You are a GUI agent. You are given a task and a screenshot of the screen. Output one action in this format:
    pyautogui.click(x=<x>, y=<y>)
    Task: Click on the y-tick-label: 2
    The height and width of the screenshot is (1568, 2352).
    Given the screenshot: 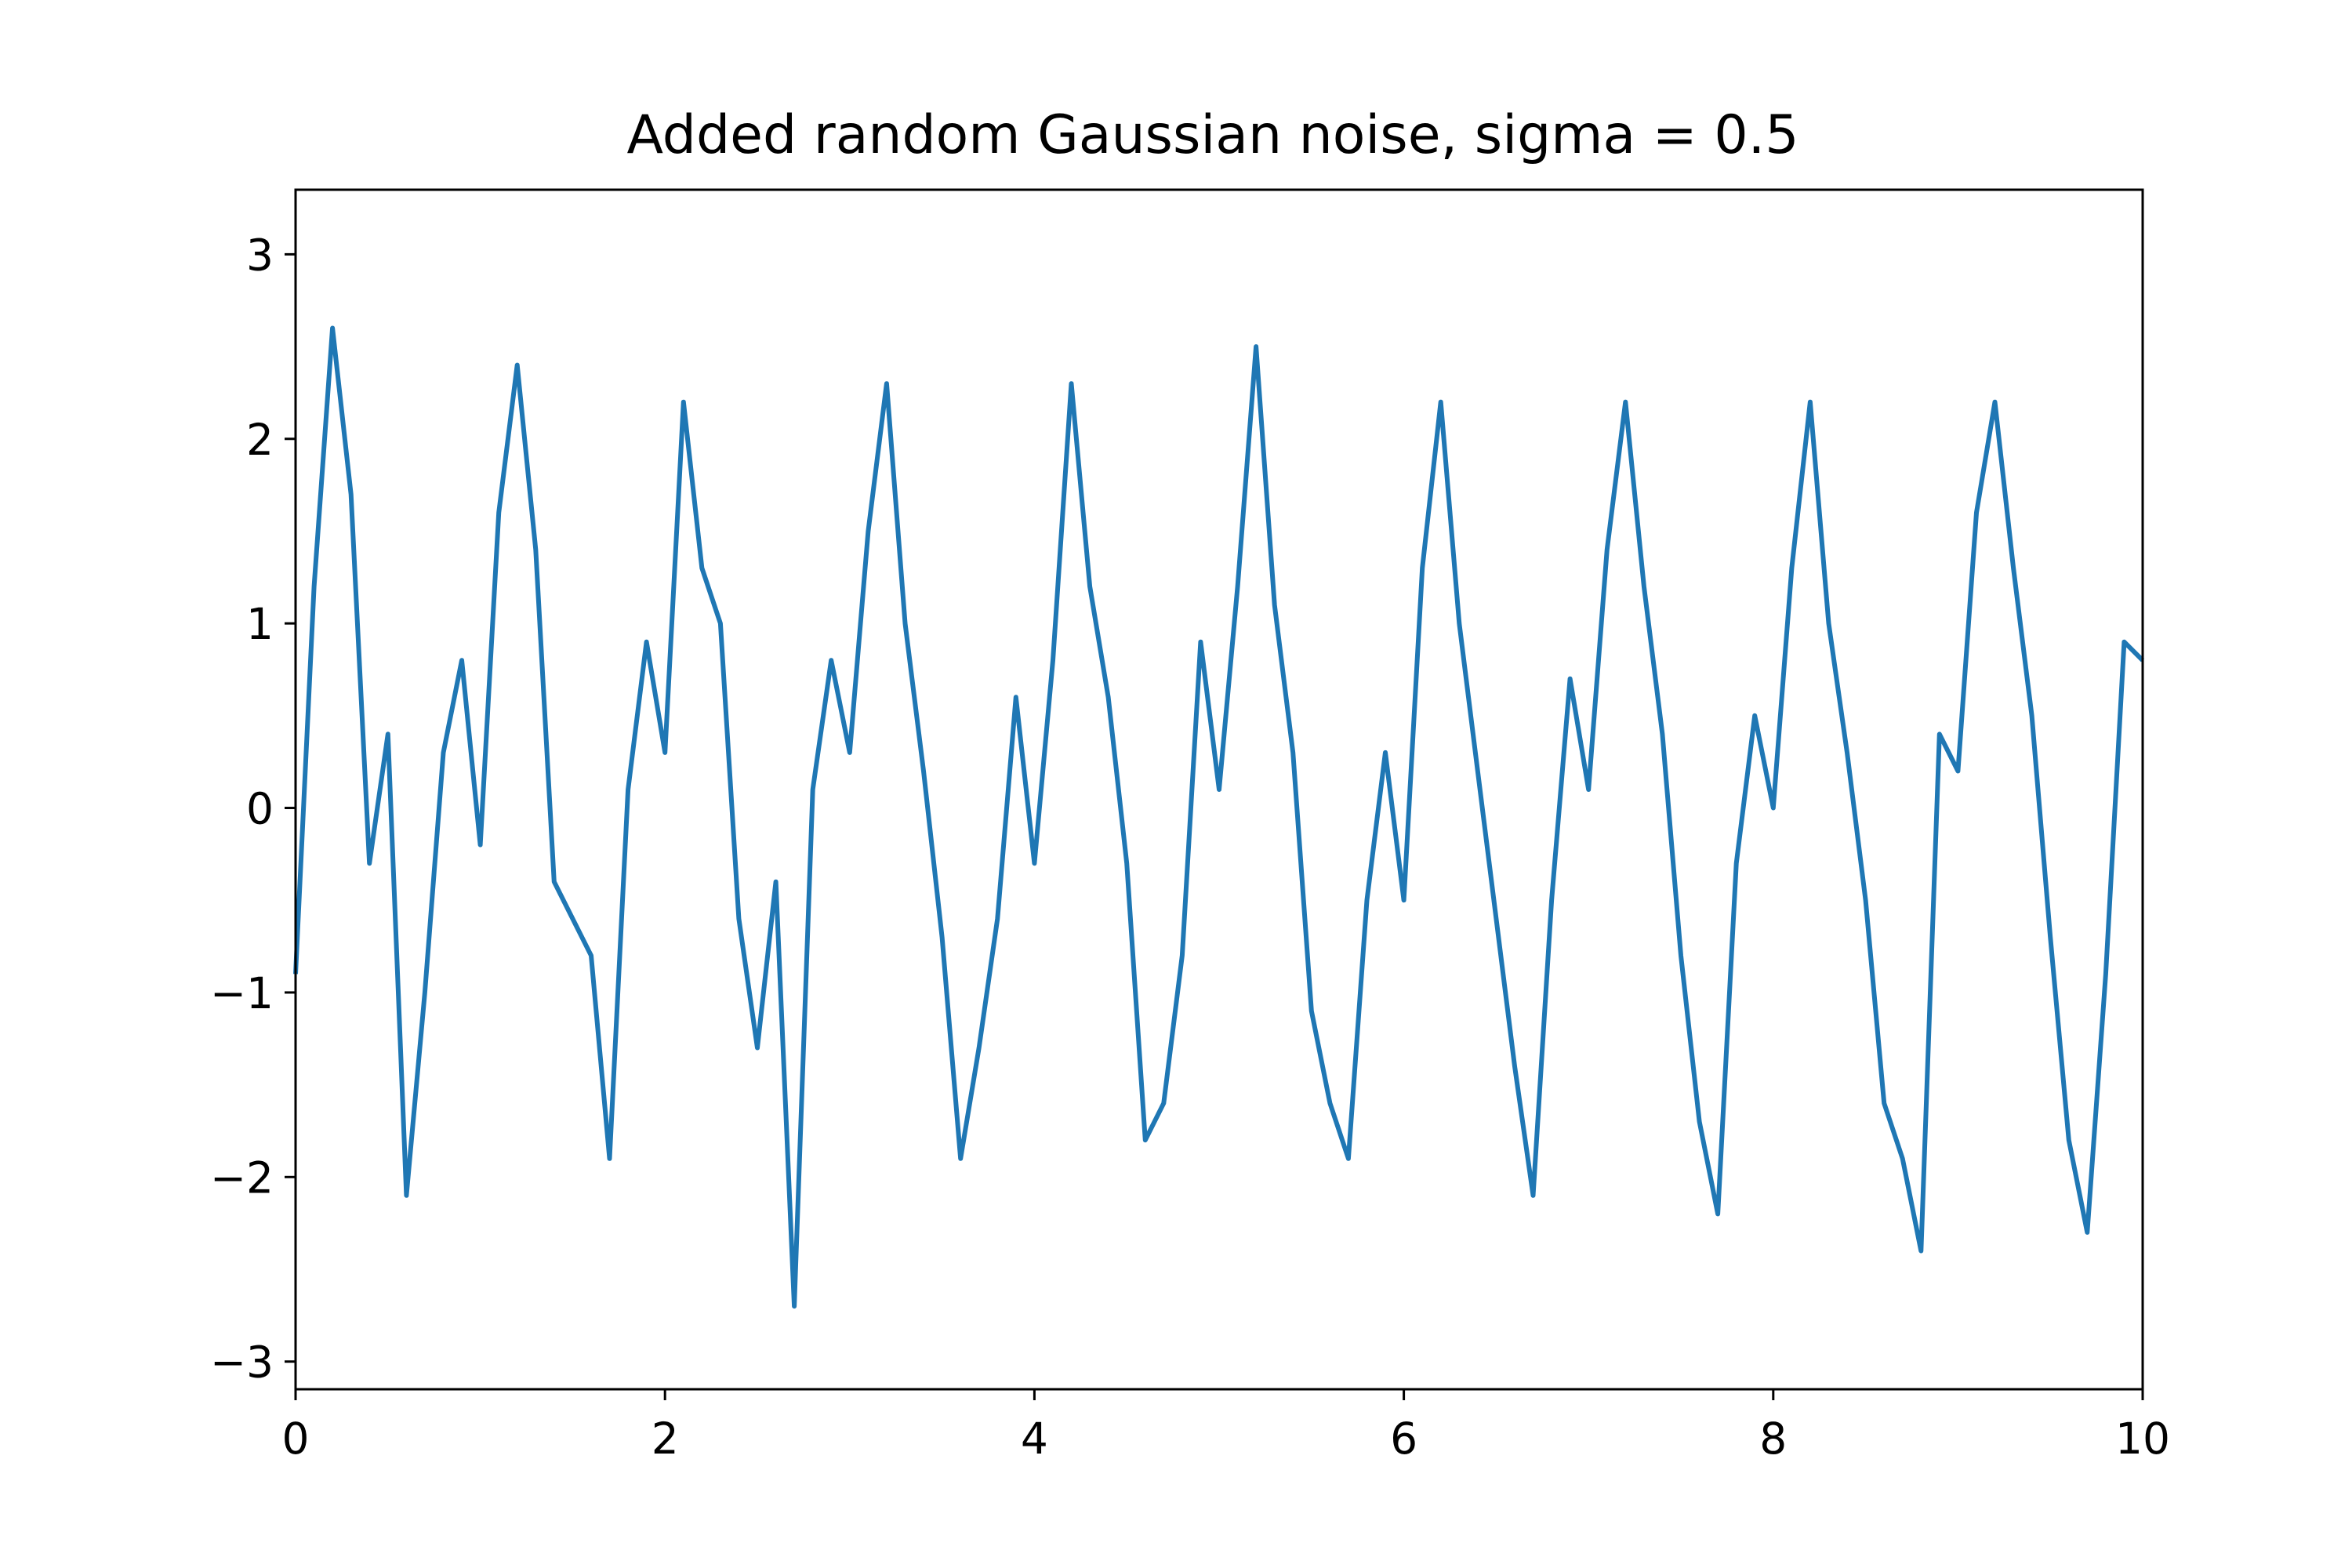 What is the action you would take?
    pyautogui.click(x=260, y=440)
    